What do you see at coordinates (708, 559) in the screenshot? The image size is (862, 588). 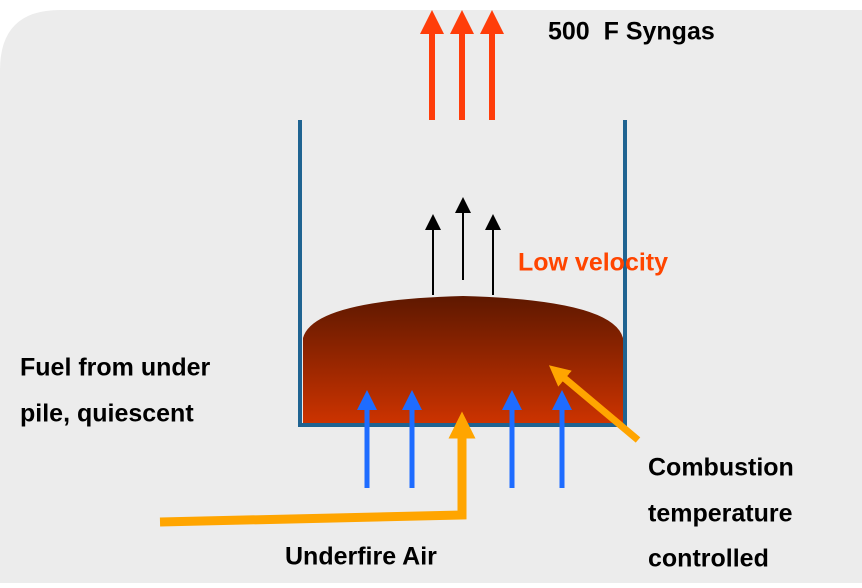 I see `combustion-label: controlled` at bounding box center [708, 559].